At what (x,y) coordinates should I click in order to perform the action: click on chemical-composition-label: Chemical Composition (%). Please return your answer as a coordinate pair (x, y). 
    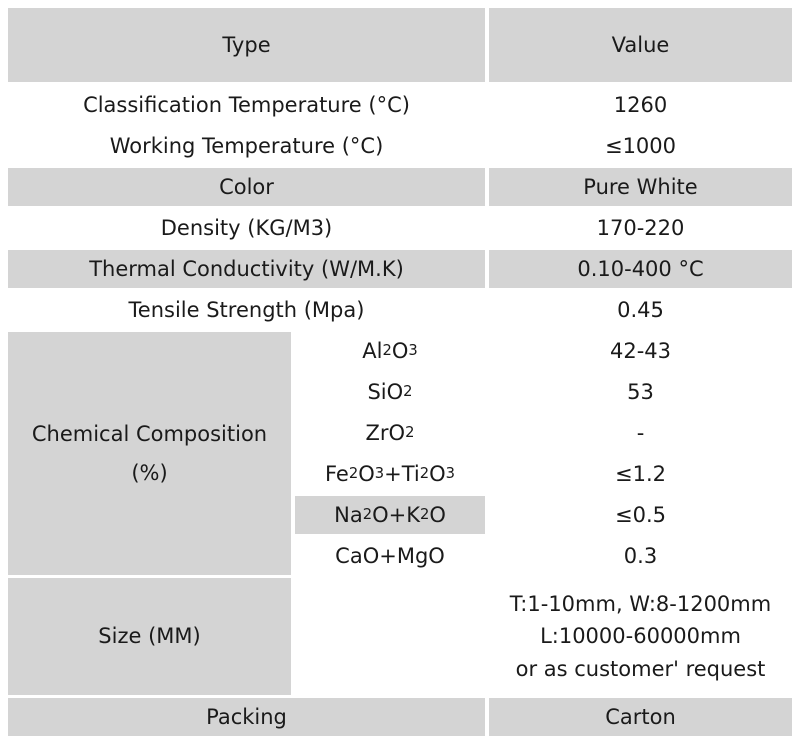
    Looking at the image, I should click on (149, 453).